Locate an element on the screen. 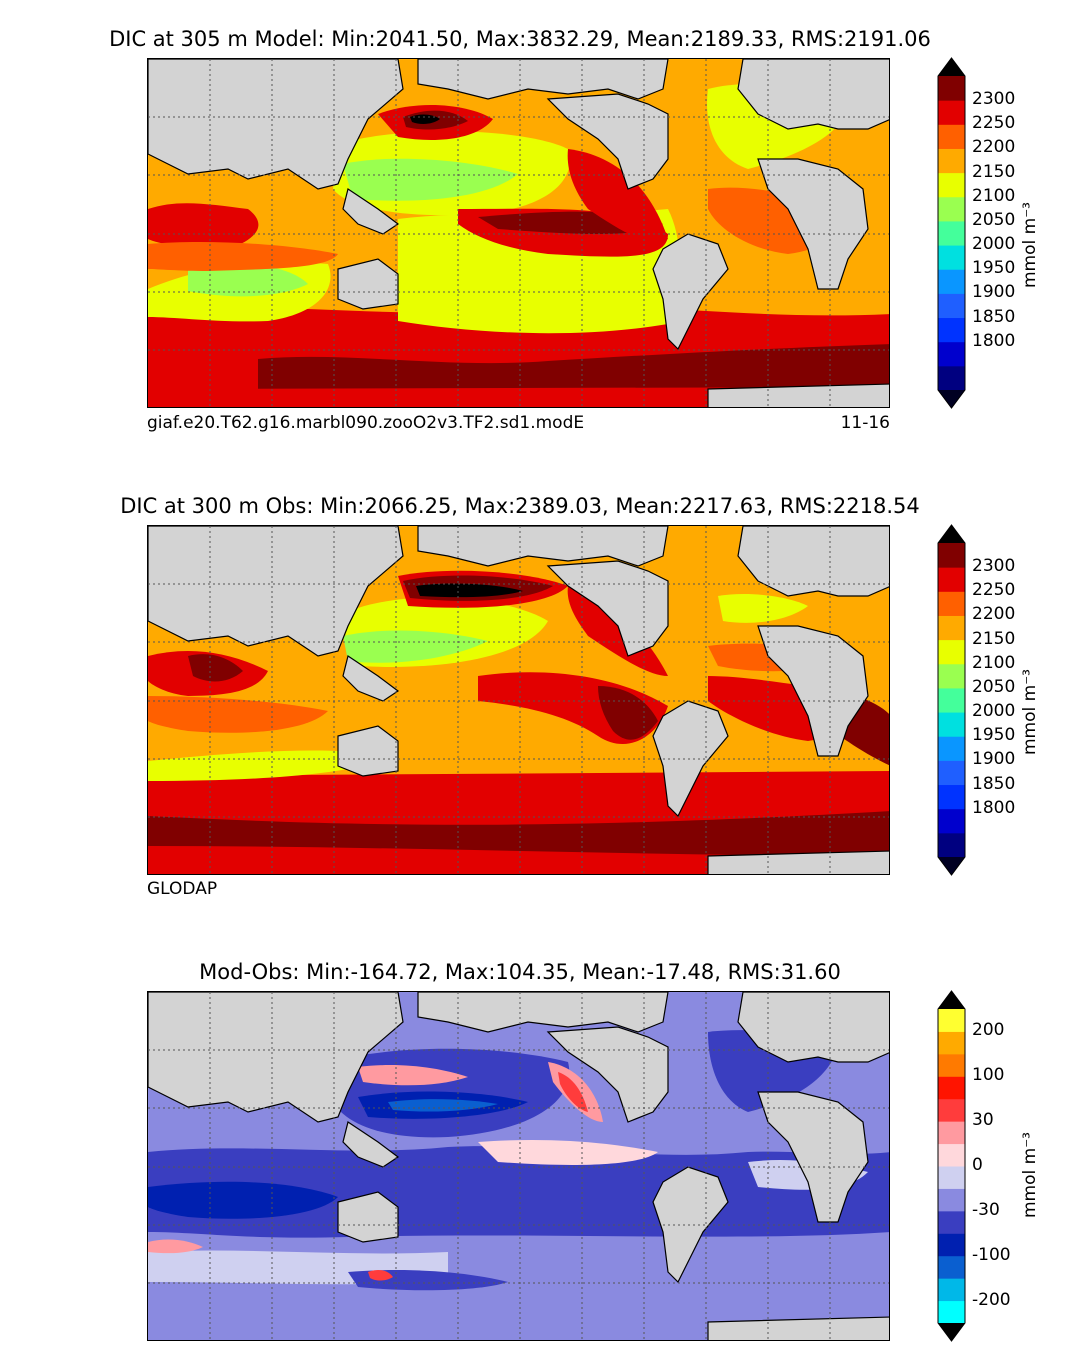 Image resolution: width=1087 pixels, height=1372 pixels. colorbar-tick-label: 200 is located at coordinates (988, 1030).